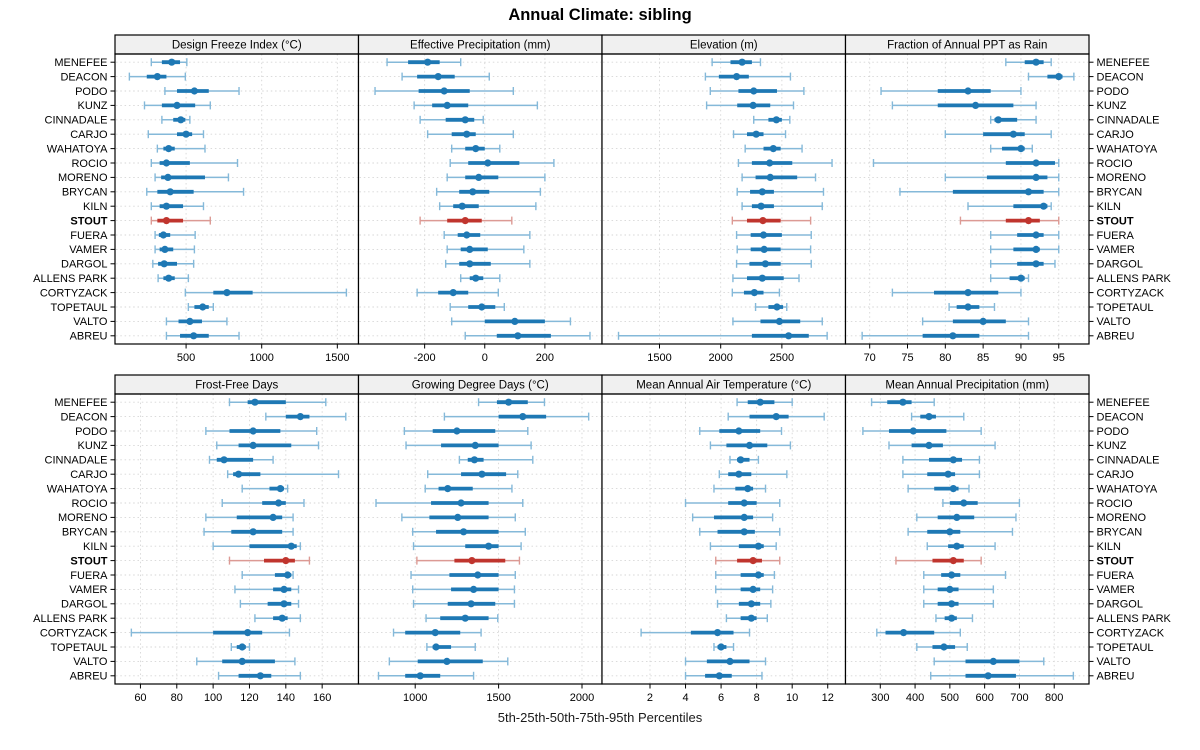  Describe the element at coordinates (1128, 461) in the screenshot. I see `station-label-right: CINNADALE` at that location.